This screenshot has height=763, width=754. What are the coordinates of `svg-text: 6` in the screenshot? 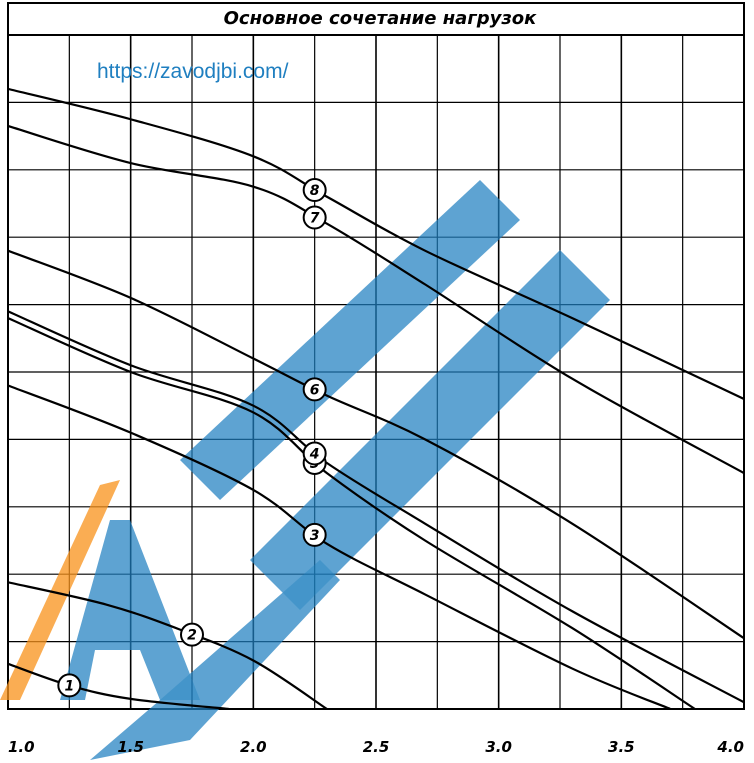 It's located at (315, 390).